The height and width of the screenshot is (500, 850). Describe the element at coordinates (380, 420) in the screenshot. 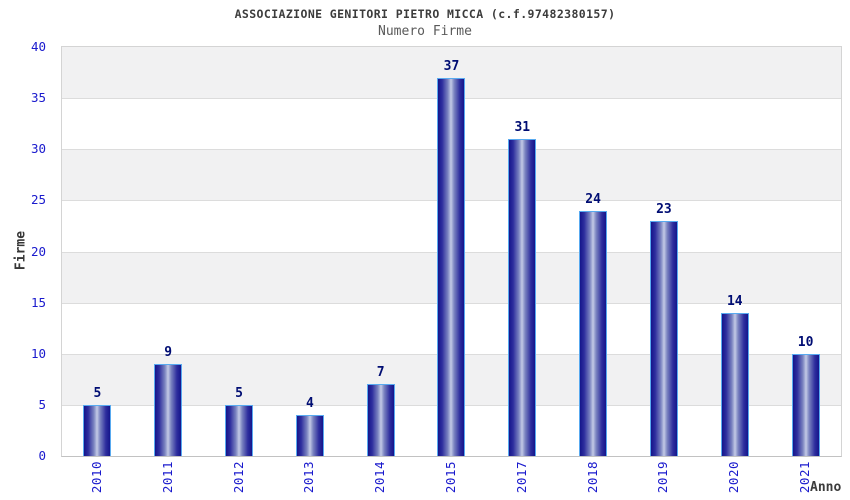

I see `bar-2014` at that location.